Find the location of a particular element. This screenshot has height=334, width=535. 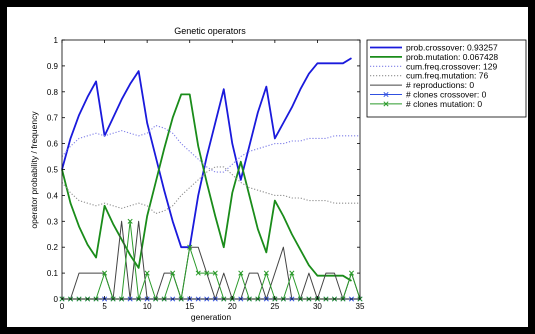

y-tick-label: 0.8 is located at coordinates (53, 92).